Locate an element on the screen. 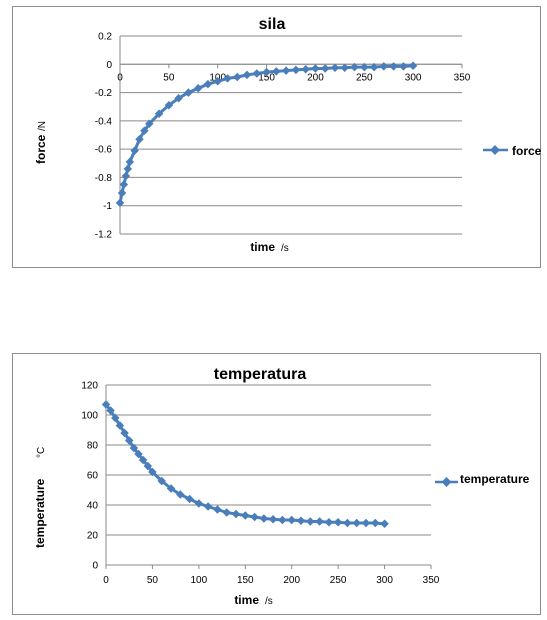 The height and width of the screenshot is (620, 547). y-tick-label: 20 is located at coordinates (93, 536).